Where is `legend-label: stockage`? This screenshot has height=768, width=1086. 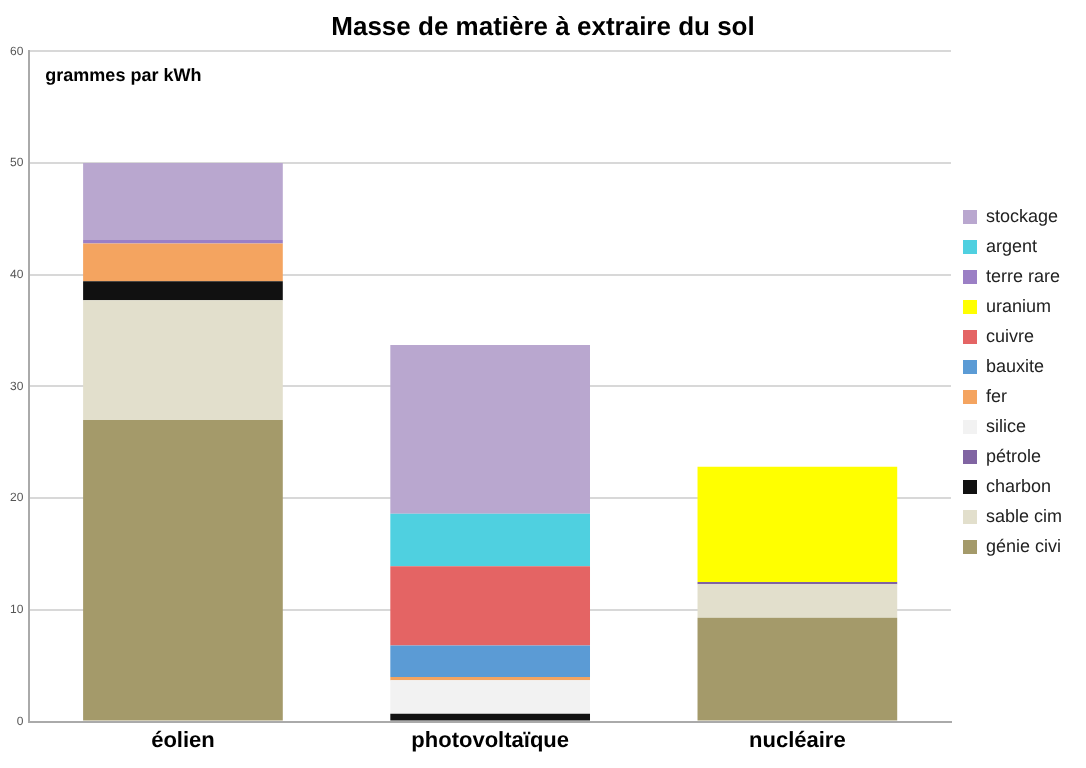 legend-label: stockage is located at coordinates (1022, 215).